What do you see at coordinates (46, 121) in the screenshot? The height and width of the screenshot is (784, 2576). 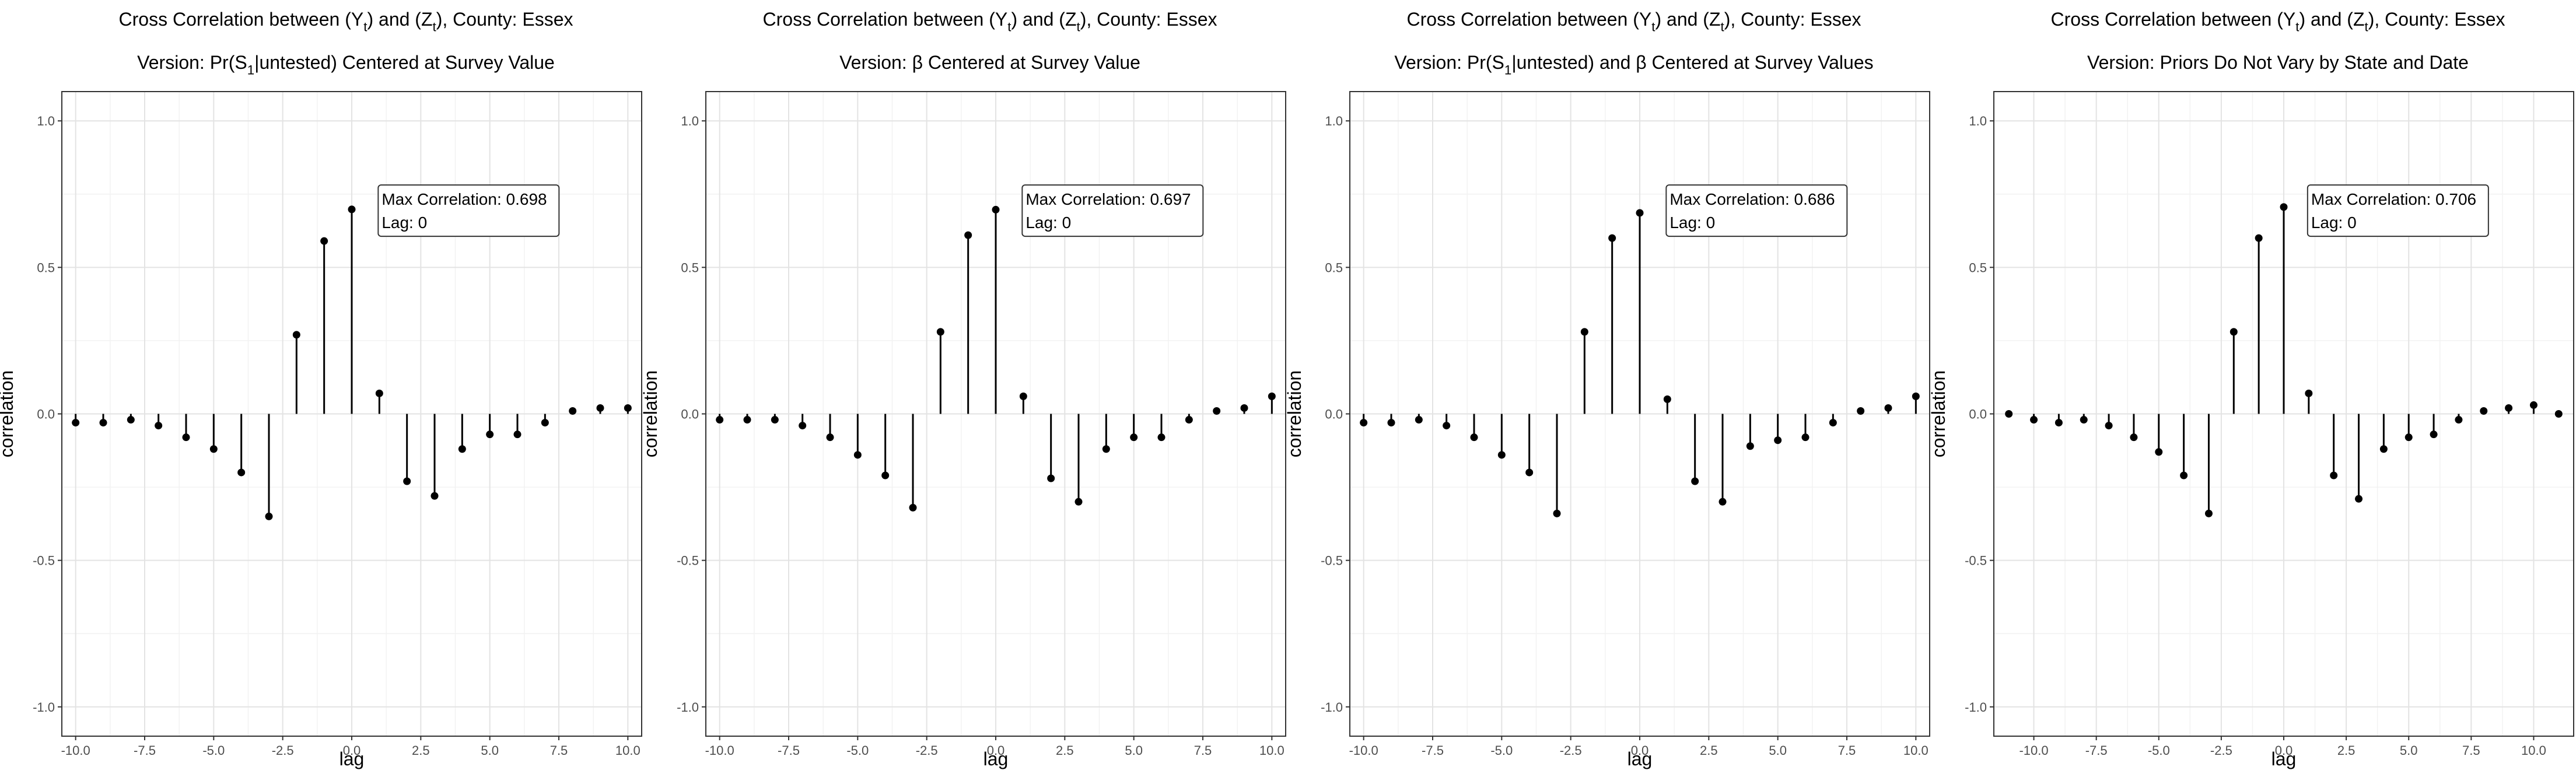 I see `y-tick-label: 1.0` at bounding box center [46, 121].